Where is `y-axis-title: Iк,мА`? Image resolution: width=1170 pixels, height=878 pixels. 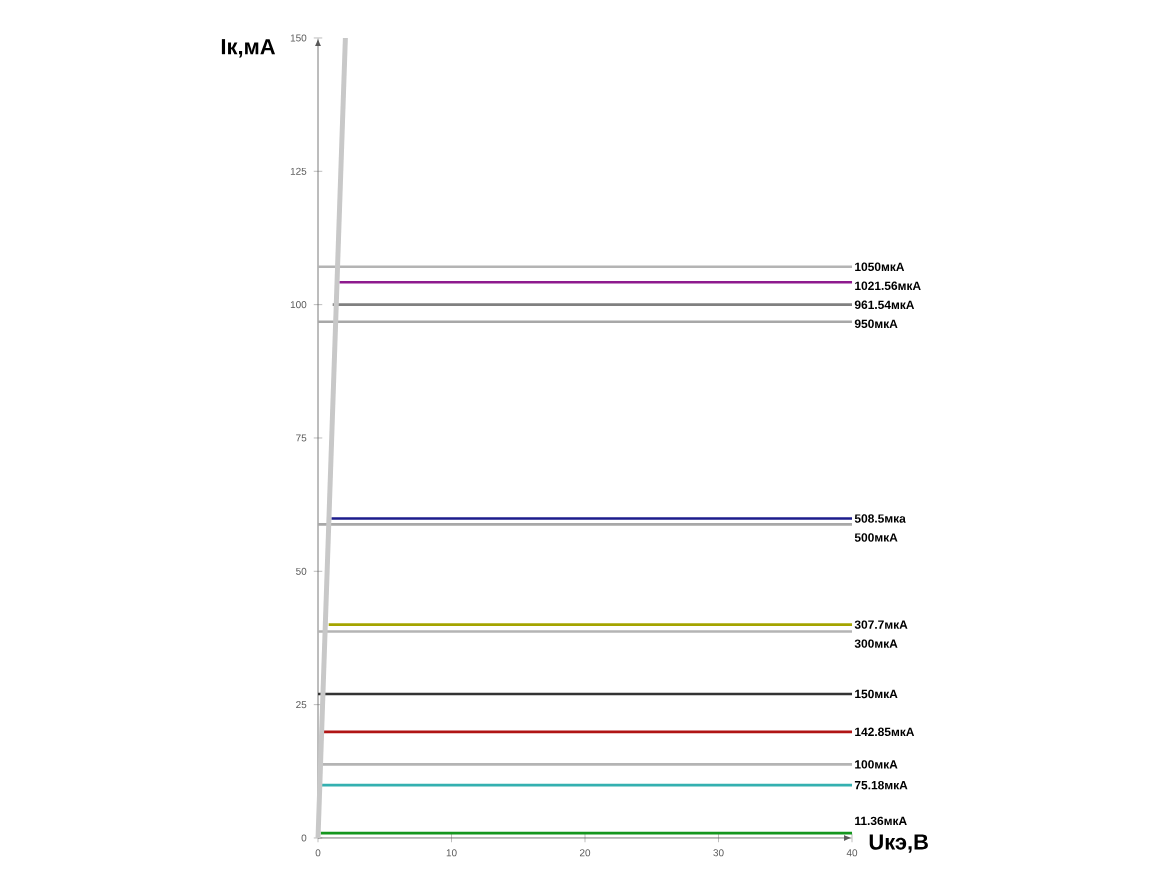
y-axis-title: Iк,мА is located at coordinates (248, 48).